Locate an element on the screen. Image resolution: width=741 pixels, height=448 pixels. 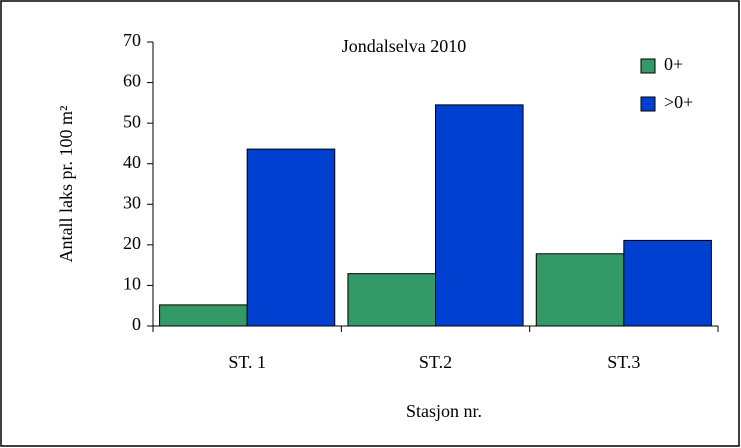
chart-title: Jondalselva 2010 is located at coordinates (404, 46).